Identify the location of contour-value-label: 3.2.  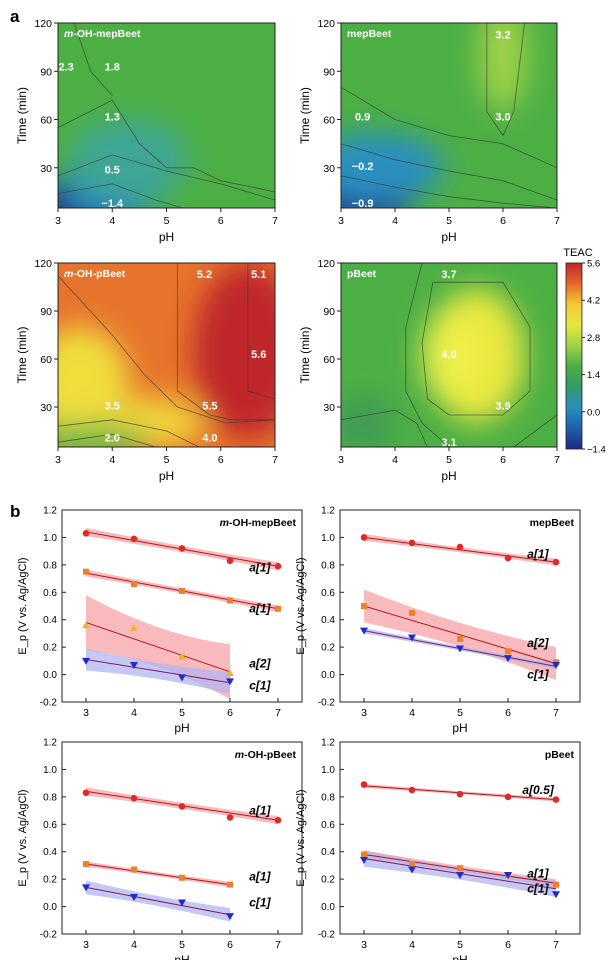
(502, 35).